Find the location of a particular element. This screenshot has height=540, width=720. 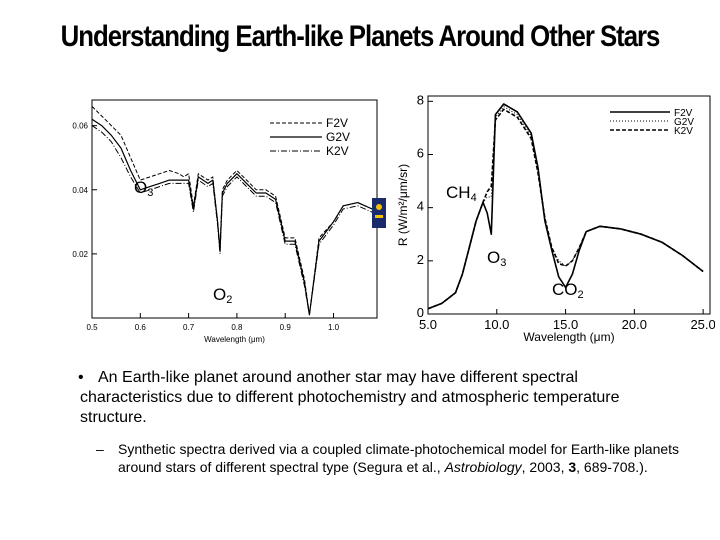

x-tick-label: 0.6 is located at coordinates (141, 327).